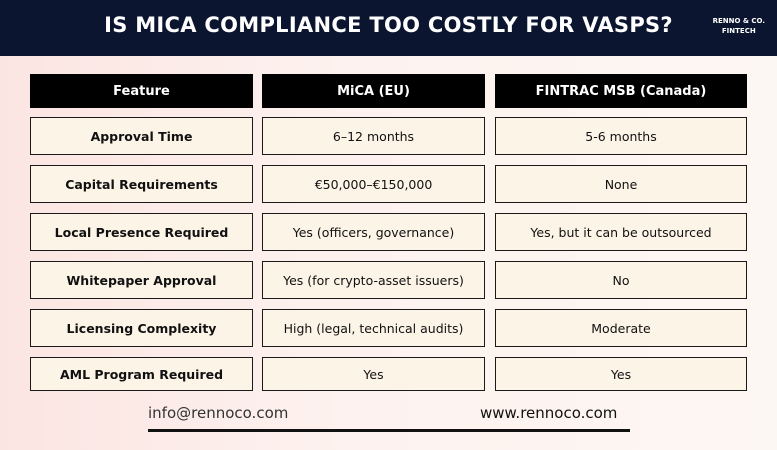 Image resolution: width=777 pixels, height=450 pixels. I want to click on fintrac-cell: Yes, so click(621, 374).